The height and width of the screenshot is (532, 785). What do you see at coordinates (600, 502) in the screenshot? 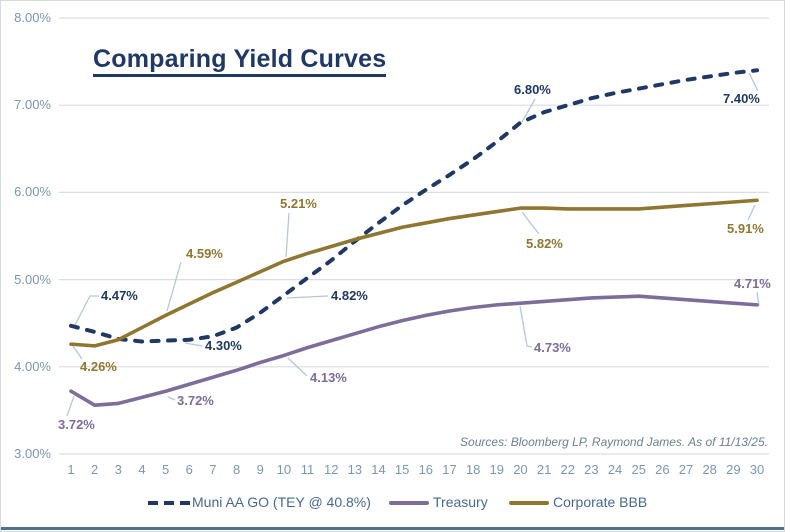
I see `legend-item-corporate: Corporate BBB` at bounding box center [600, 502].